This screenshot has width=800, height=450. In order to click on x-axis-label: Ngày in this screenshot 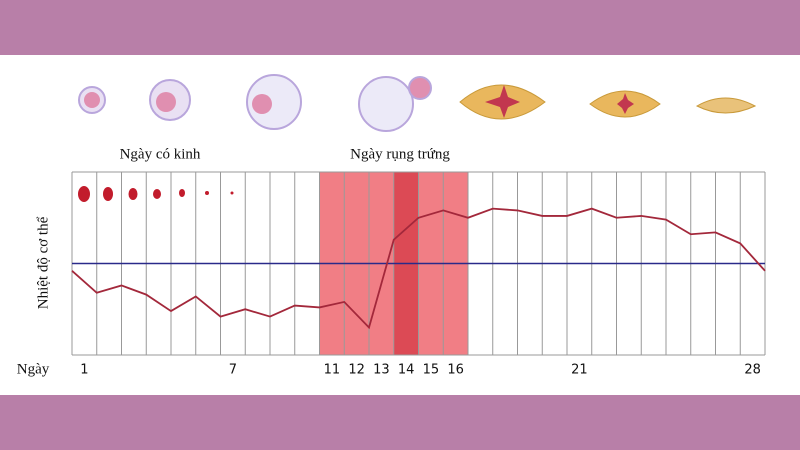, I will do `click(33, 369)`.